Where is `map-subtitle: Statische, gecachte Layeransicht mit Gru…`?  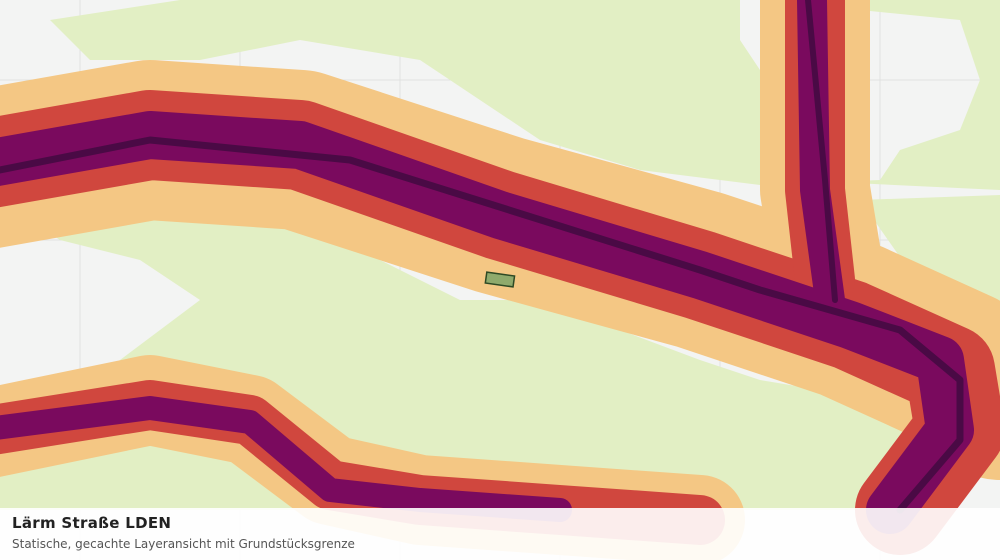
map-subtitle: Statische, gecachte Layeransicht mit Gru… is located at coordinates (183, 544).